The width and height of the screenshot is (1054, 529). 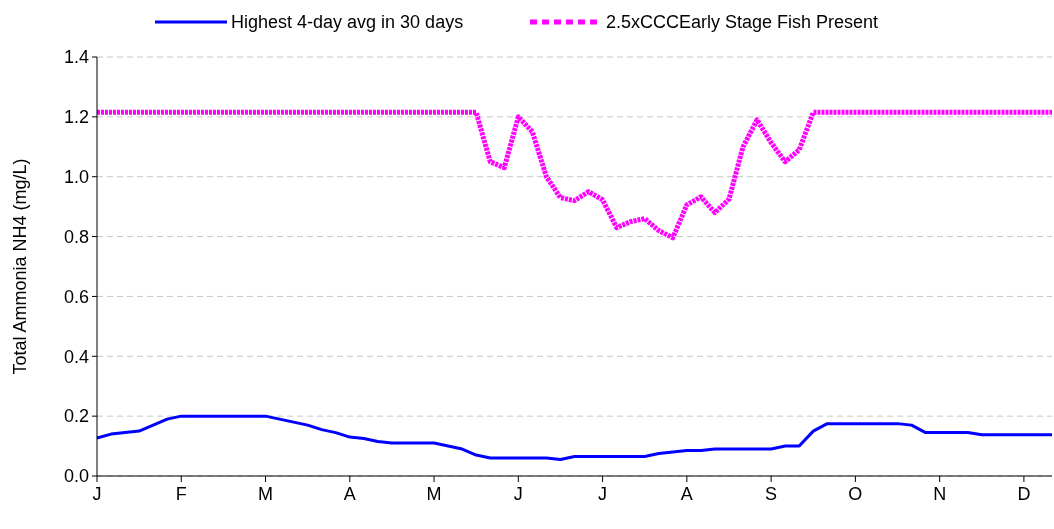 I want to click on x-tick-label: F, so click(x=181, y=494).